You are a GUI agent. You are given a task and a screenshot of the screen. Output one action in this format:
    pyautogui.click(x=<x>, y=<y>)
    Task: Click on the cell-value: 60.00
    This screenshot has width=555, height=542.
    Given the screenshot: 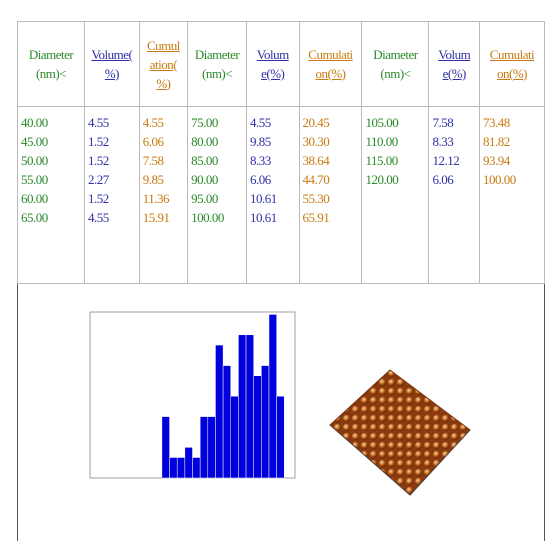 What is the action you would take?
    pyautogui.click(x=34, y=198)
    